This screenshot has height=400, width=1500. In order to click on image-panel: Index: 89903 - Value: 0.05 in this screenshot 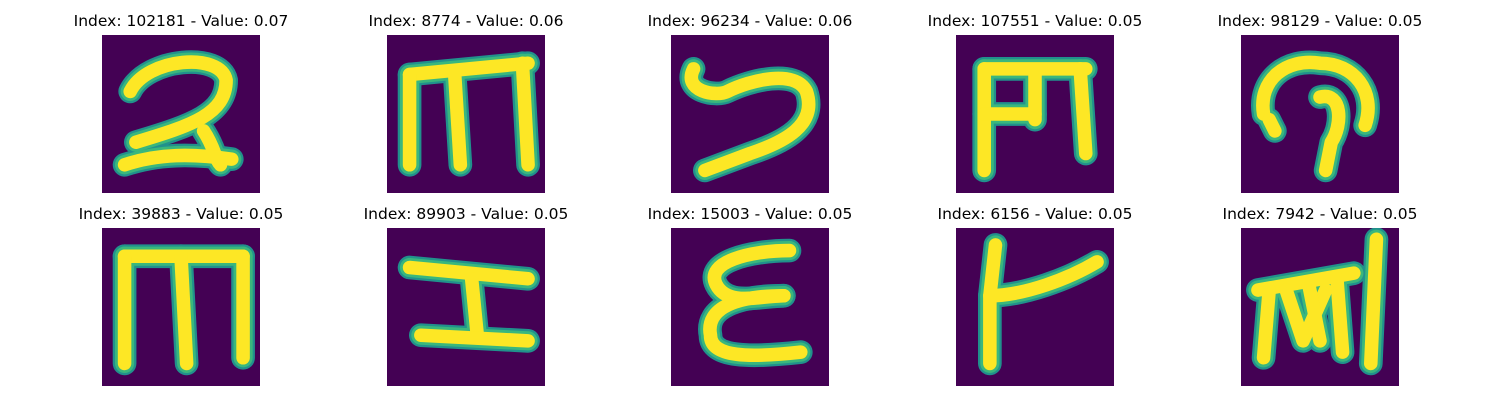, I will do `click(466, 295)`.